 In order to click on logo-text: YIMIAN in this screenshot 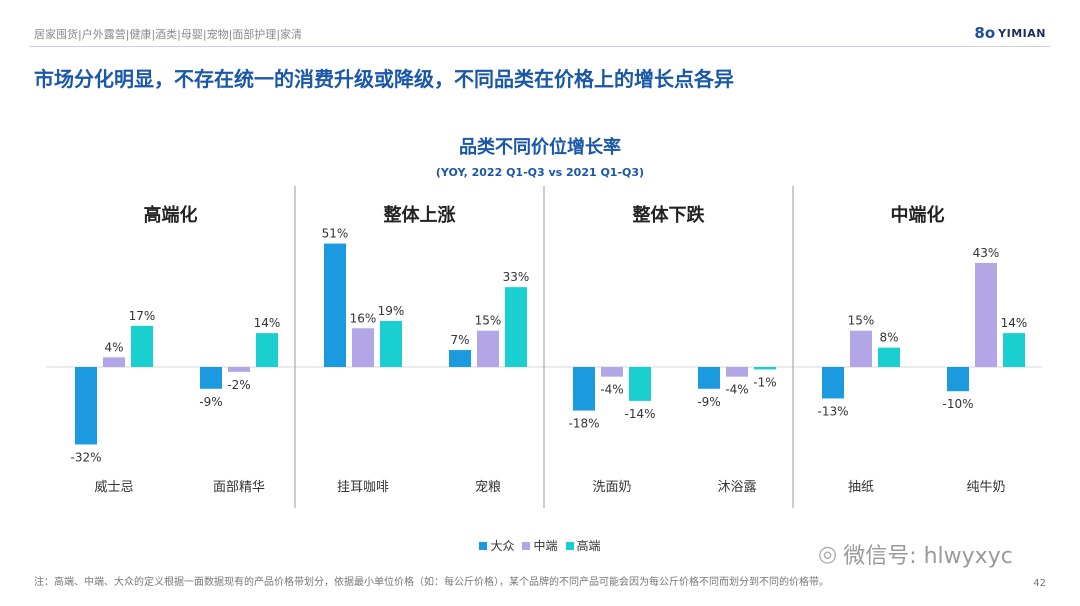, I will do `click(1022, 33)`.